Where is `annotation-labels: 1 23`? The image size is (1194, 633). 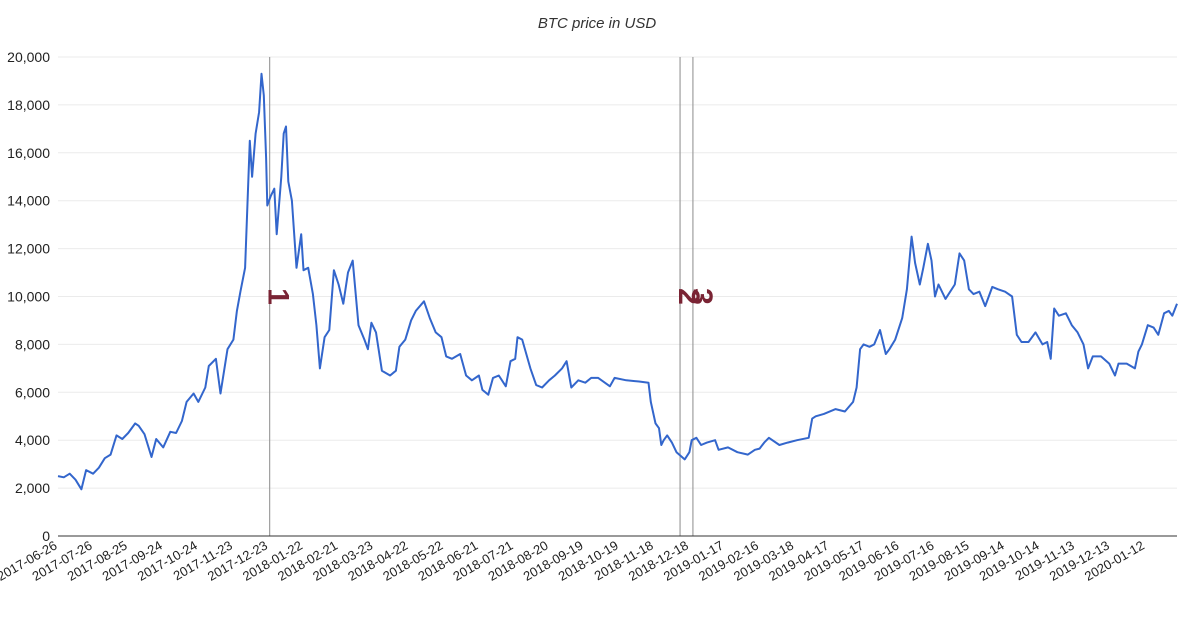
annotation-labels: 1 23 is located at coordinates (490, 296).